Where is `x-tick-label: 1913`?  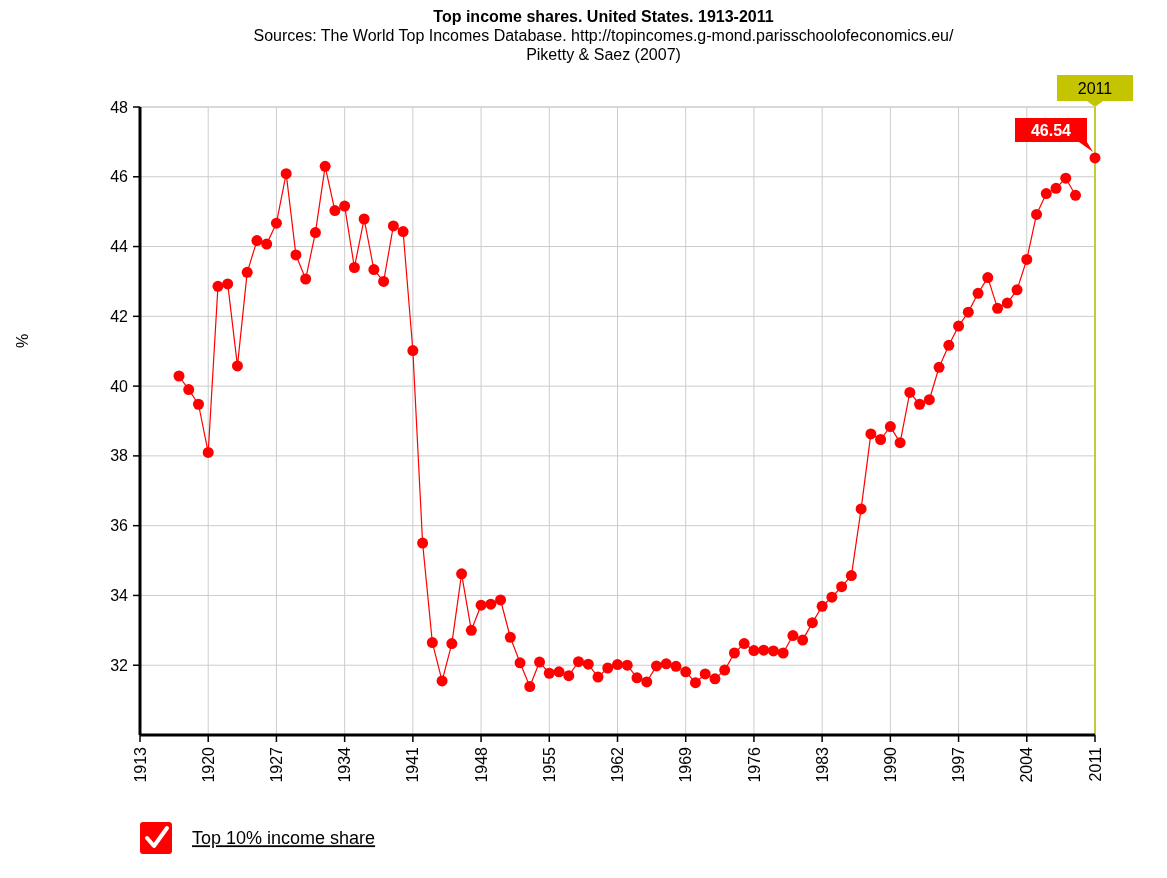
x-tick-label: 1913 is located at coordinates (140, 764).